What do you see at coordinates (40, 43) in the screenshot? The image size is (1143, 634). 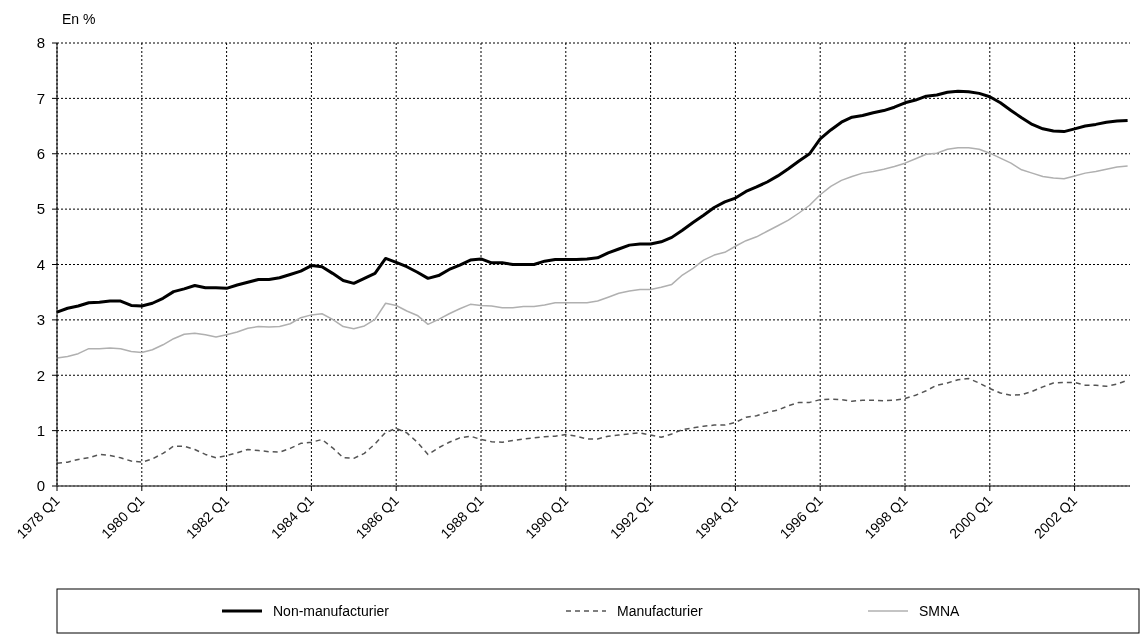 I see `y-tick-label: 8` at bounding box center [40, 43].